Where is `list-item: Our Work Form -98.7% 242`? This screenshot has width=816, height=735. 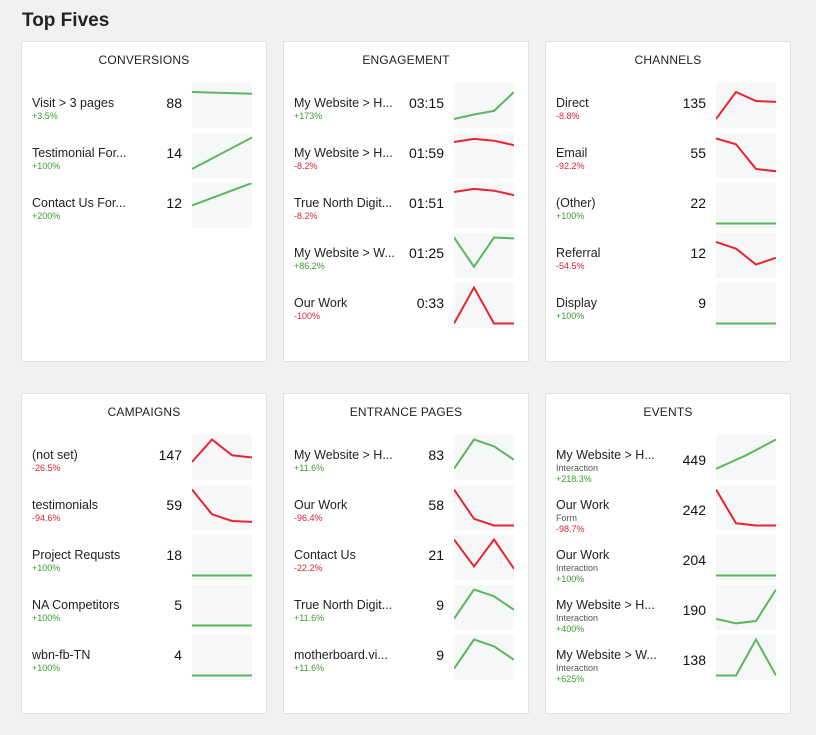
list-item: Our Work Form -98.7% 242 is located at coordinates (669, 510).